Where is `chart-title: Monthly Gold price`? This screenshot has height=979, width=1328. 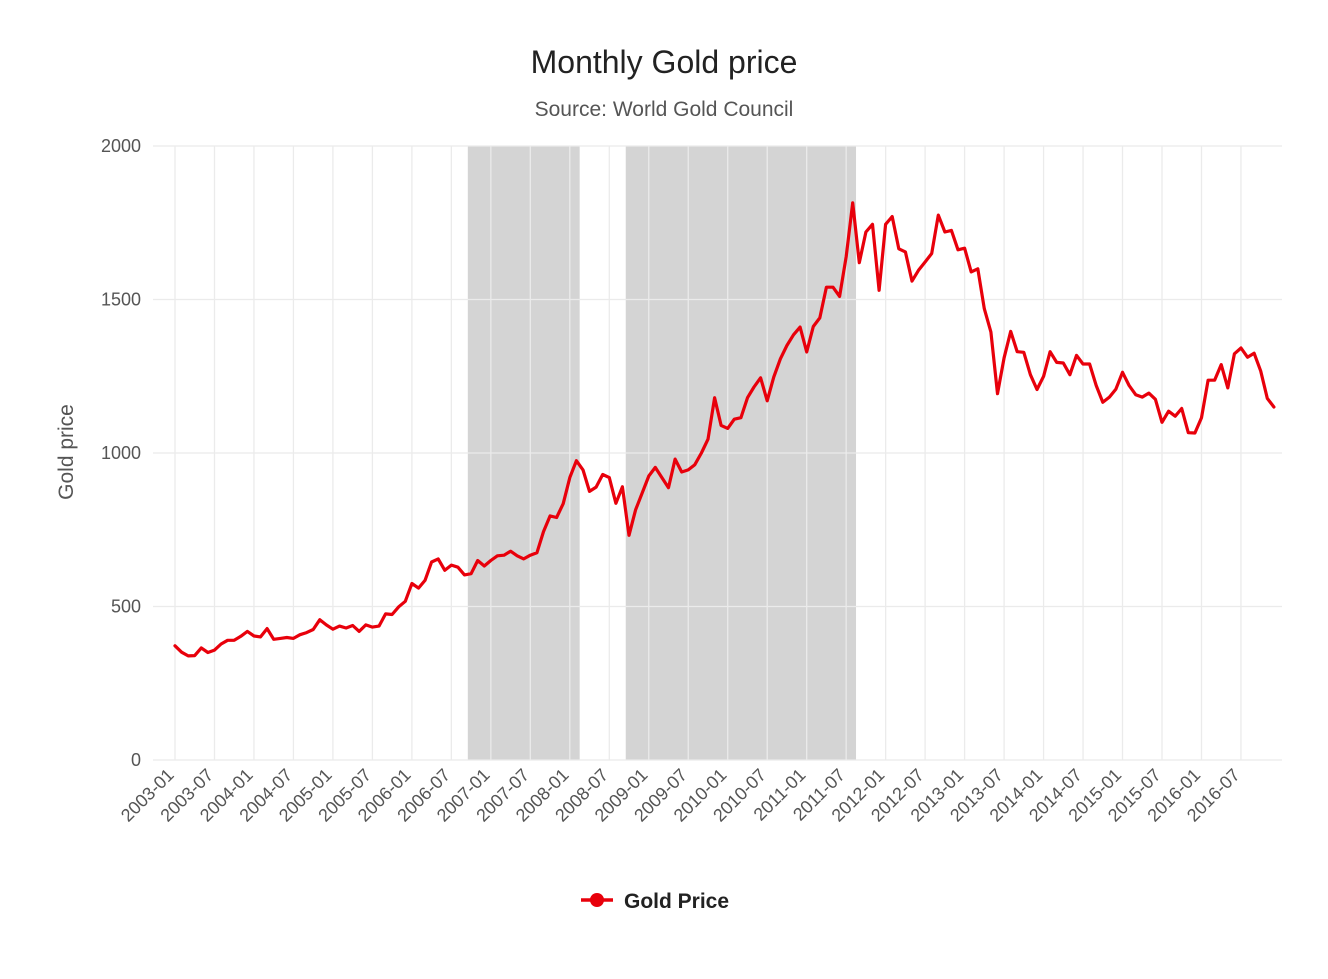
chart-title: Monthly Gold price is located at coordinates (664, 62).